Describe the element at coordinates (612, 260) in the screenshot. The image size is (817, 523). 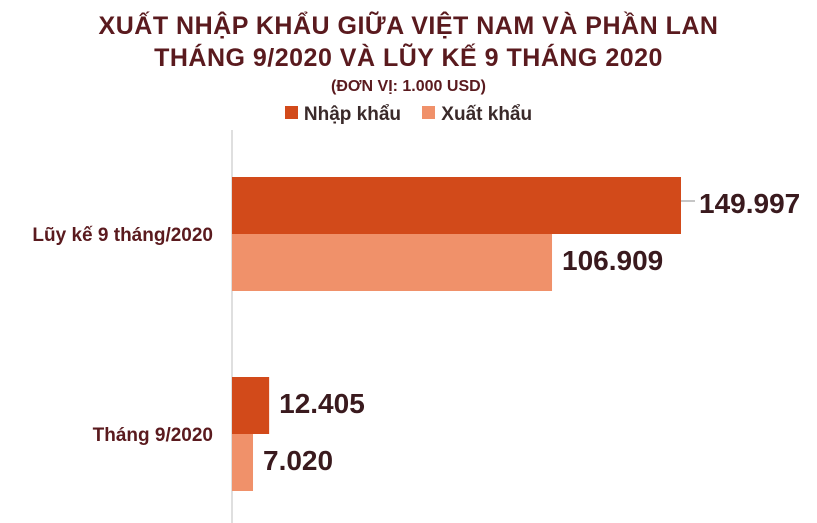
I see `data-label: 106.909` at that location.